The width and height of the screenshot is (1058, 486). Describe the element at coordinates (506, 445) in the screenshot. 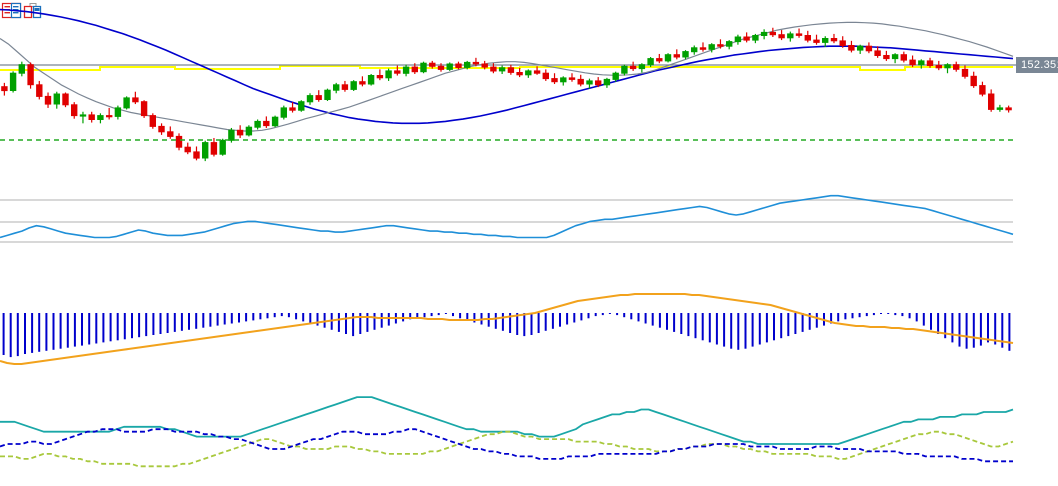

I see `di-minus-line` at that location.